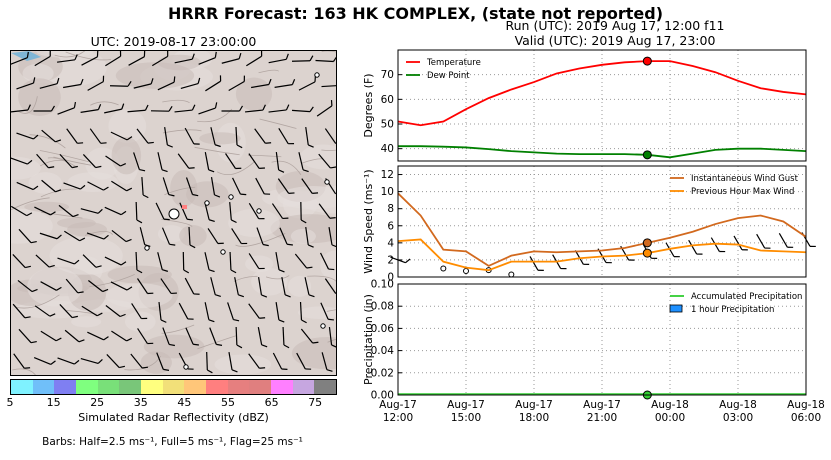  What do you see at coordinates (184, 207) in the screenshot?
I see `reflectivity-cell` at bounding box center [184, 207].